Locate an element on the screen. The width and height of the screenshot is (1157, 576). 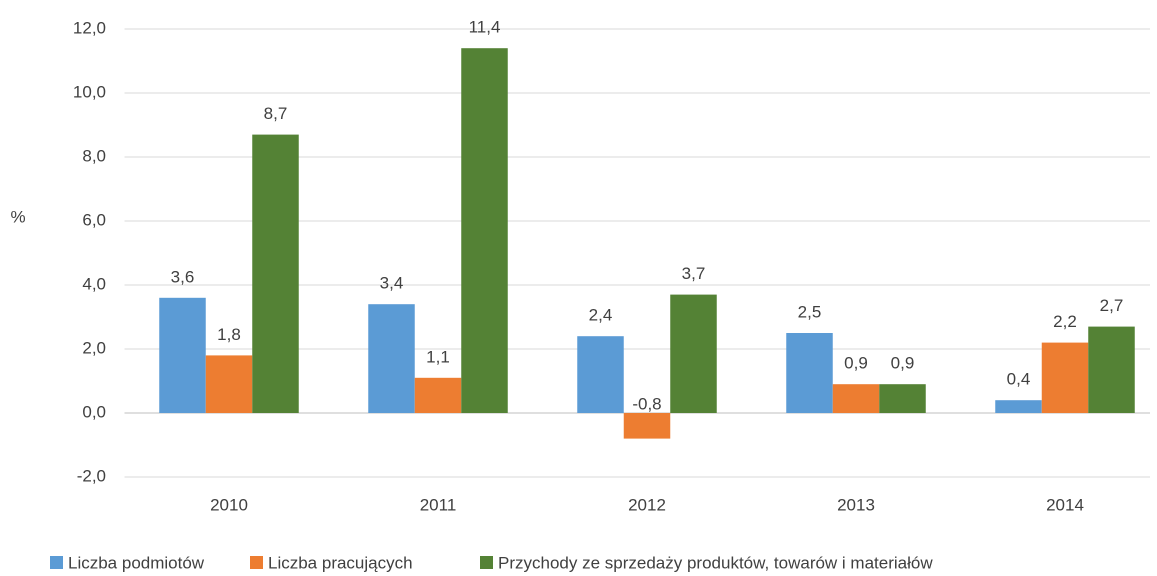
x-tick-label: 2010 is located at coordinates (229, 504).